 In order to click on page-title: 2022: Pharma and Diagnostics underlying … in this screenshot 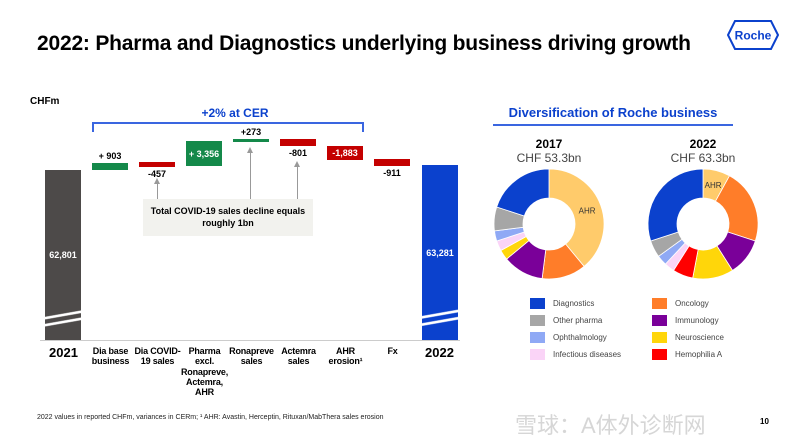, I will do `click(364, 43)`.